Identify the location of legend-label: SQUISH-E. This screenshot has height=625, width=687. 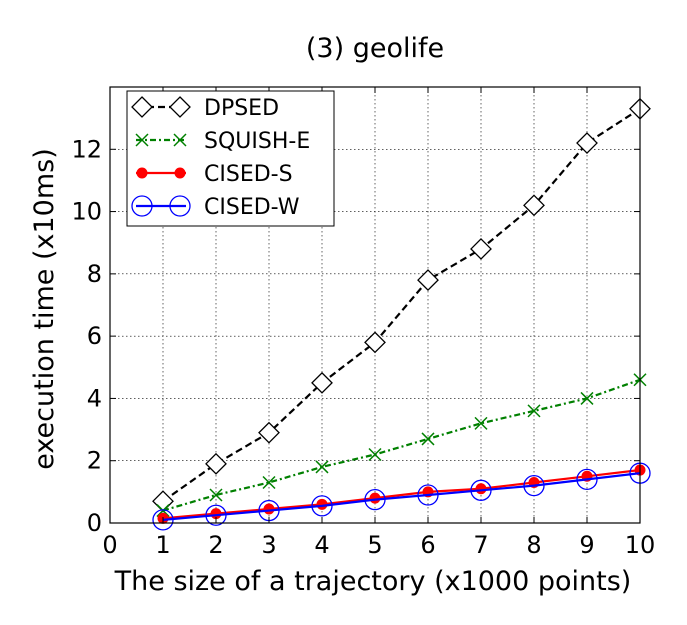
(257, 141).